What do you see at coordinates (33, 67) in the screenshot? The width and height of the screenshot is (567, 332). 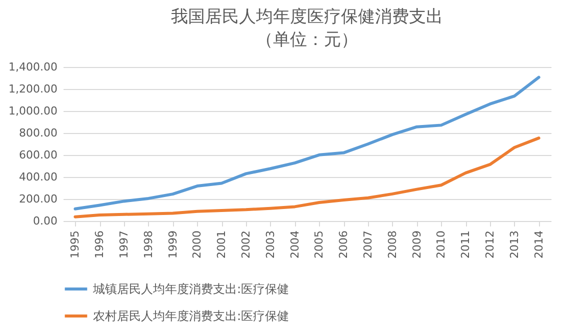 I see `y-tick-label: 1,400.00` at bounding box center [33, 67].